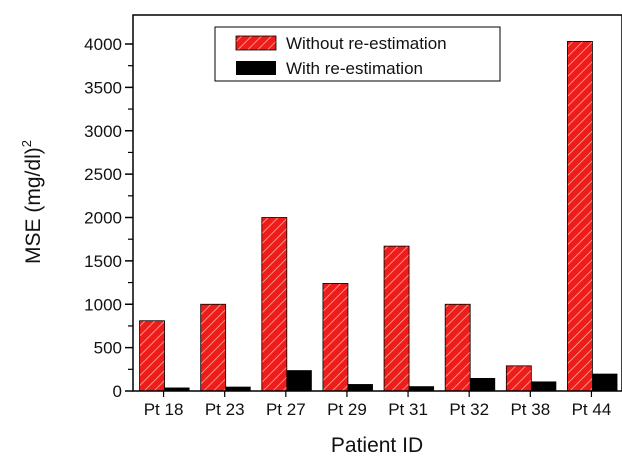  I want to click on y-tick-label: 3500, so click(103, 87).